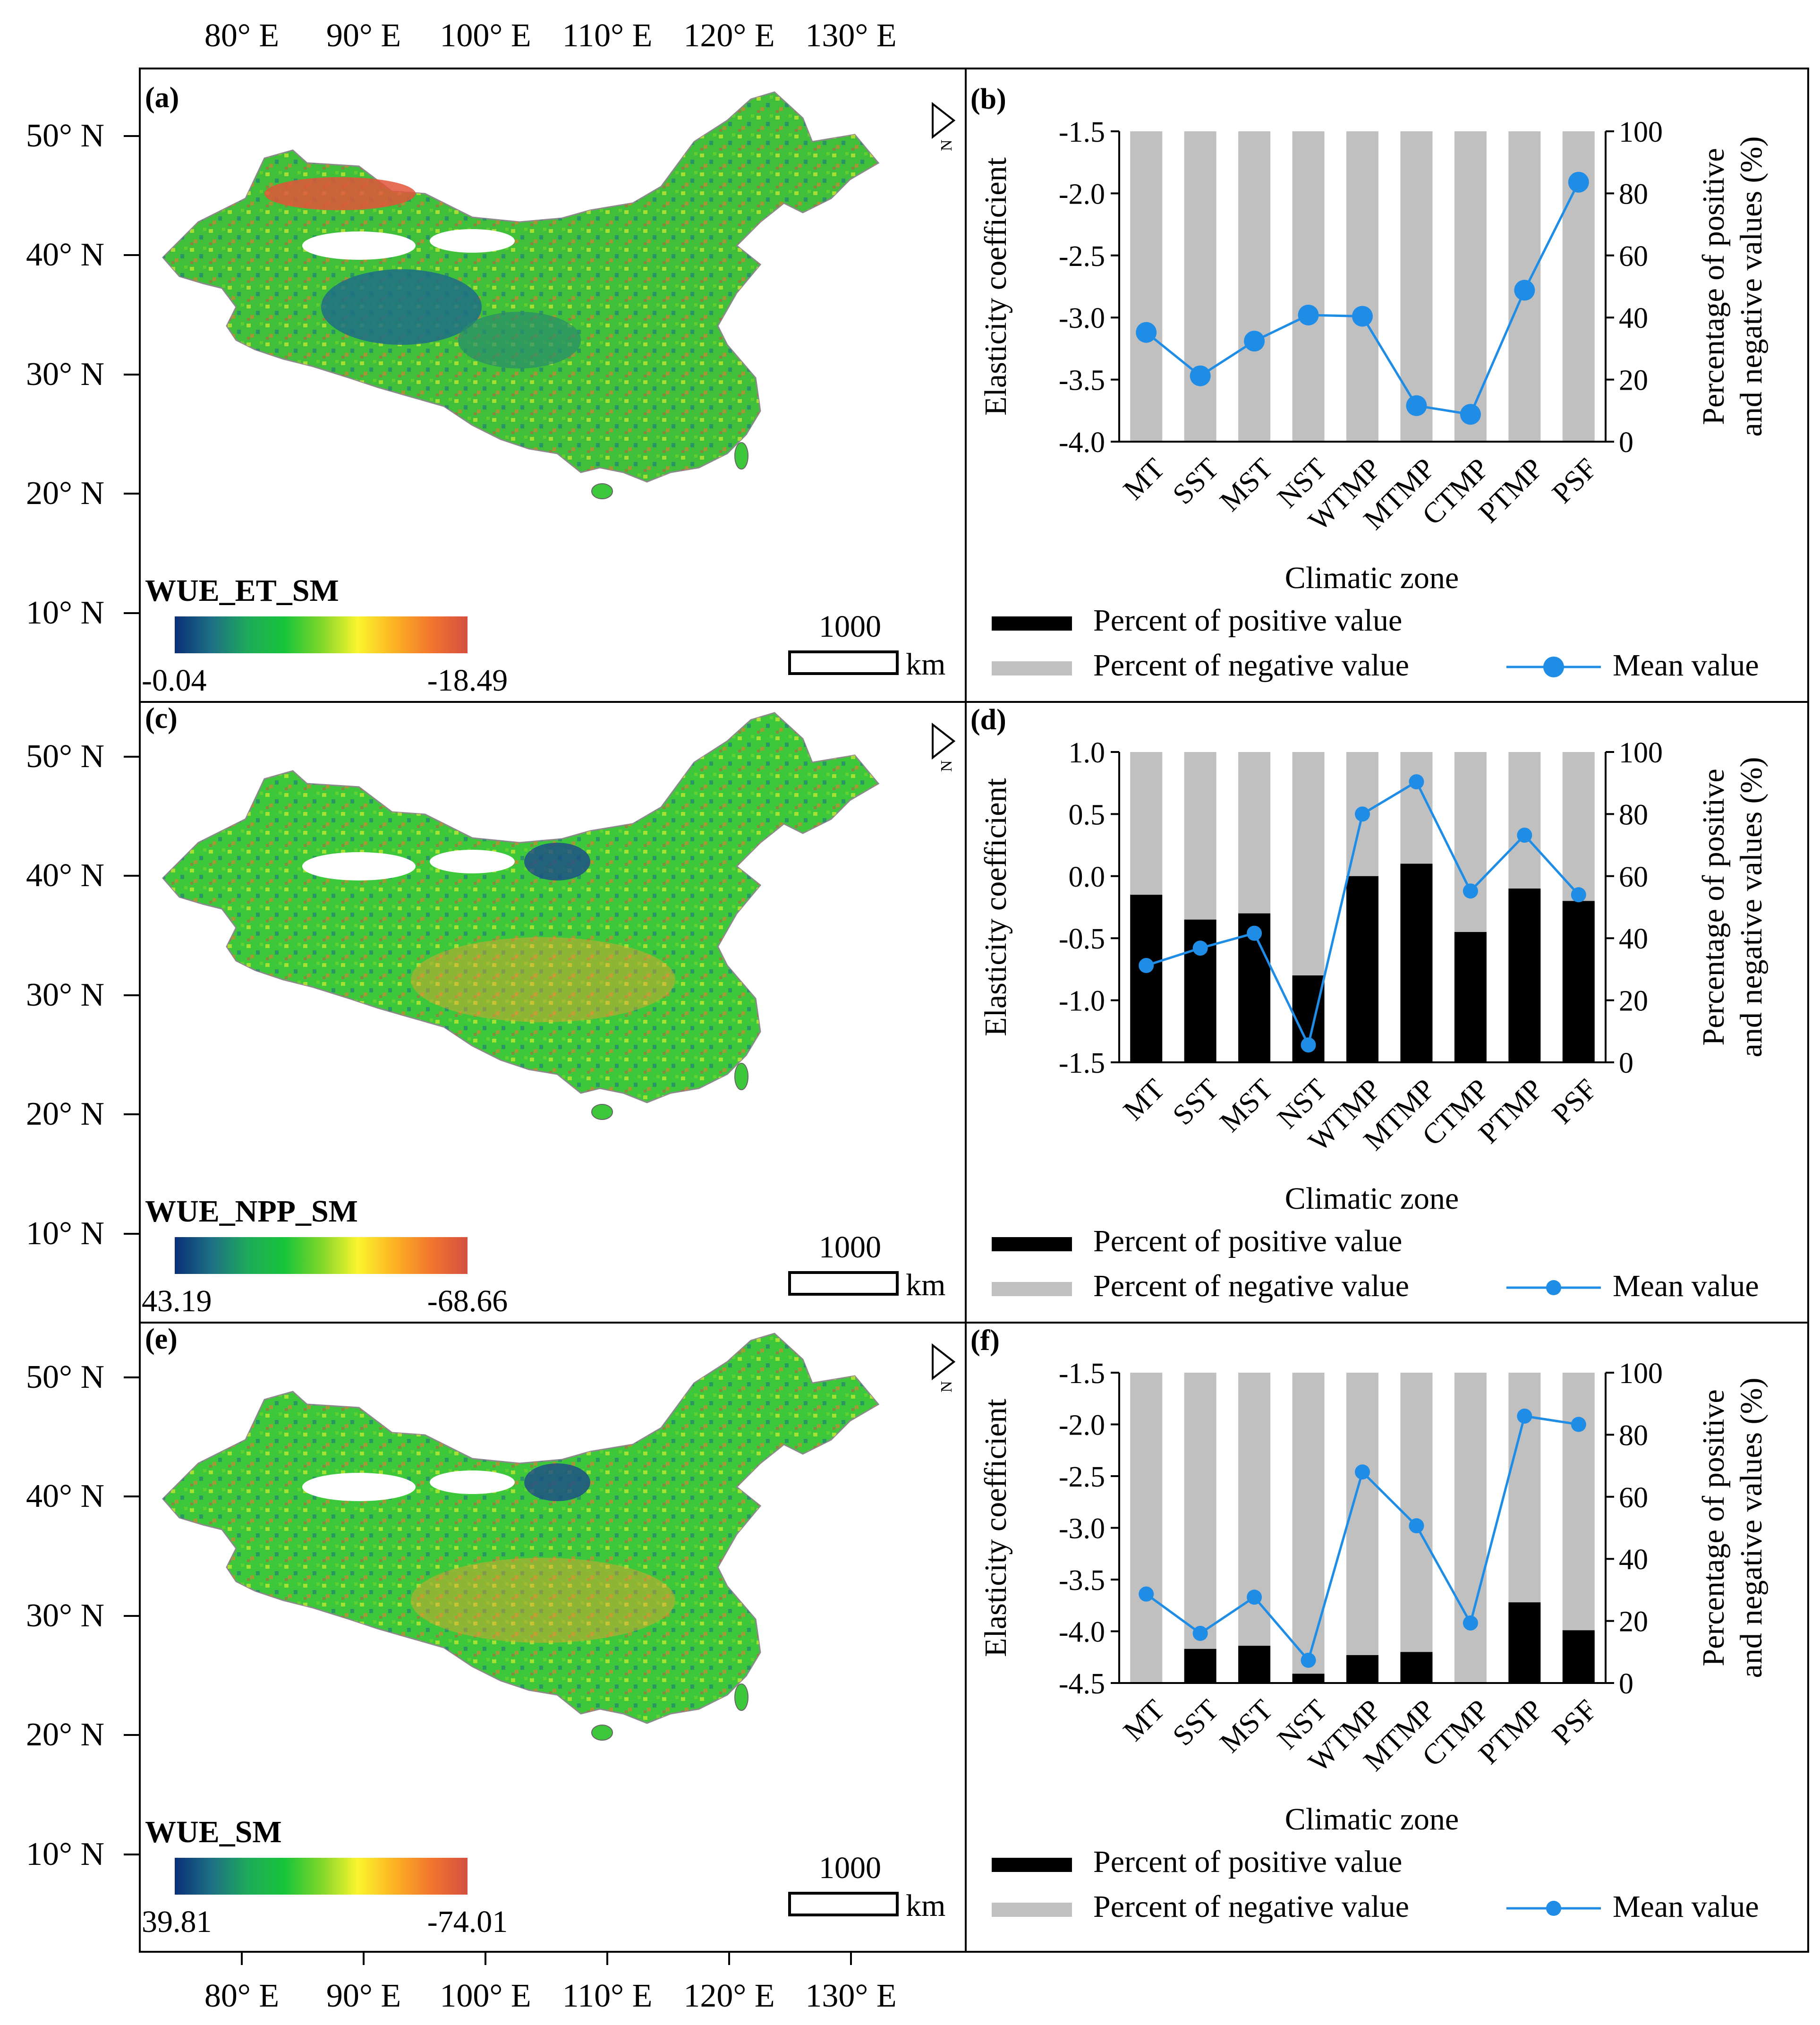  Describe the element at coordinates (161, 718) in the screenshot. I see `panel-label: (c)` at that location.